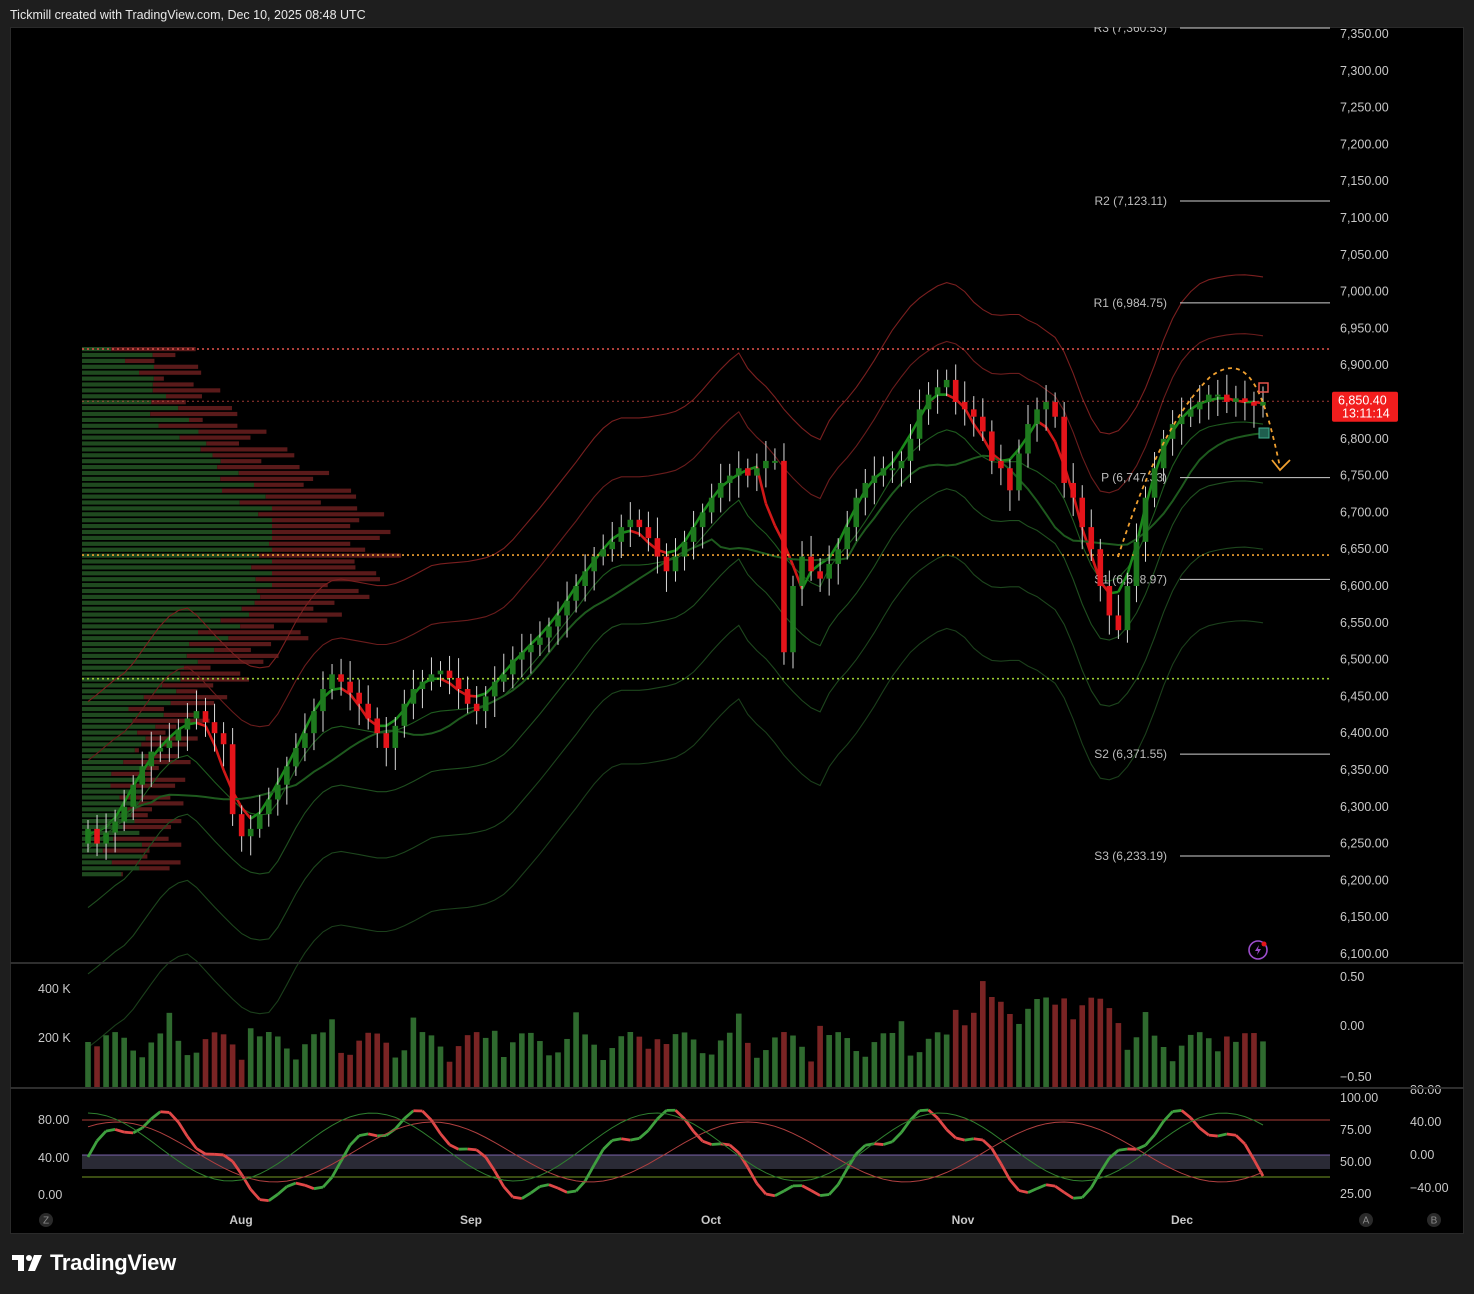 This screenshot has height=1294, width=1474. What do you see at coordinates (1204, 462) in the screenshot?
I see `projection-path` at bounding box center [1204, 462].